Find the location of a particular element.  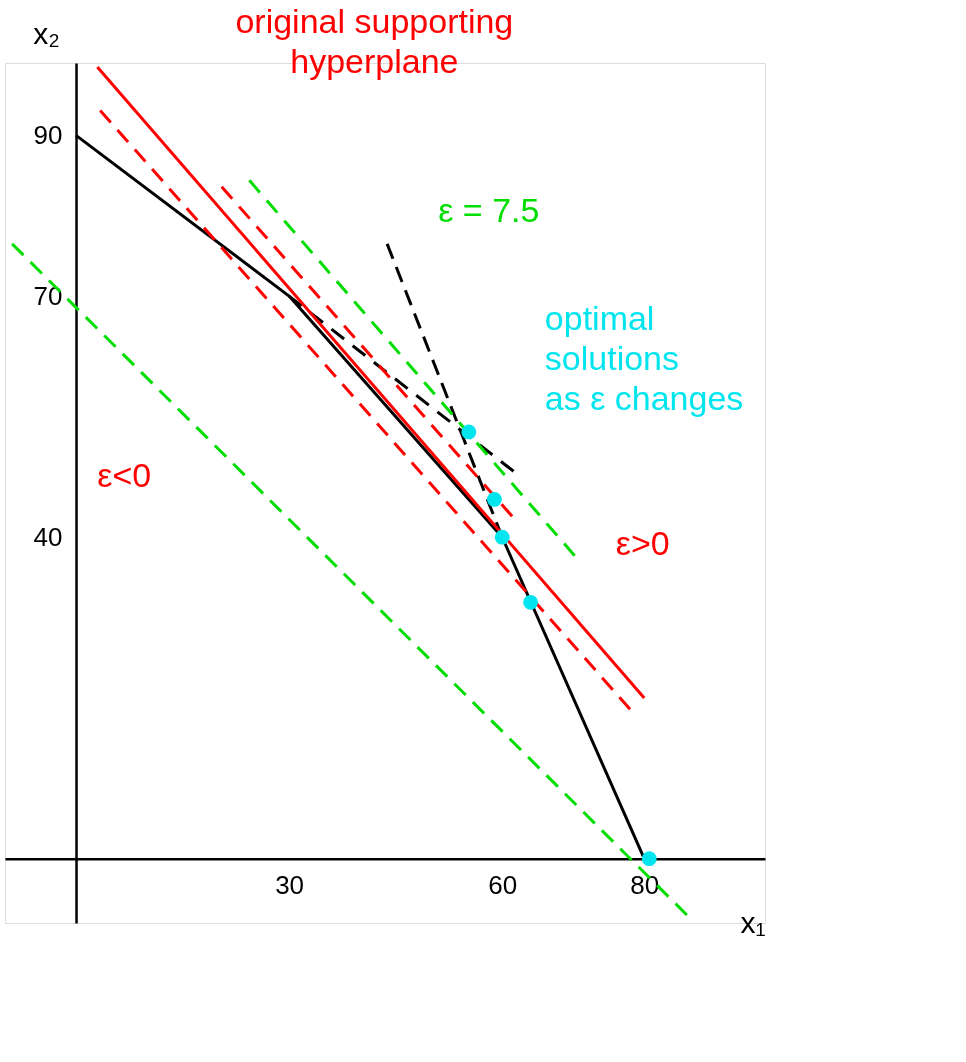

y-tick-label: 40 is located at coordinates (48, 536).